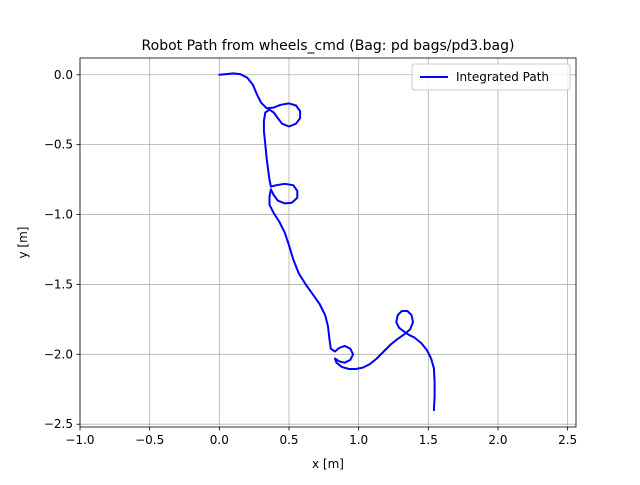 Image resolution: width=640 pixels, height=485 pixels. Describe the element at coordinates (567, 440) in the screenshot. I see `x-tick-label: 2.5` at that location.